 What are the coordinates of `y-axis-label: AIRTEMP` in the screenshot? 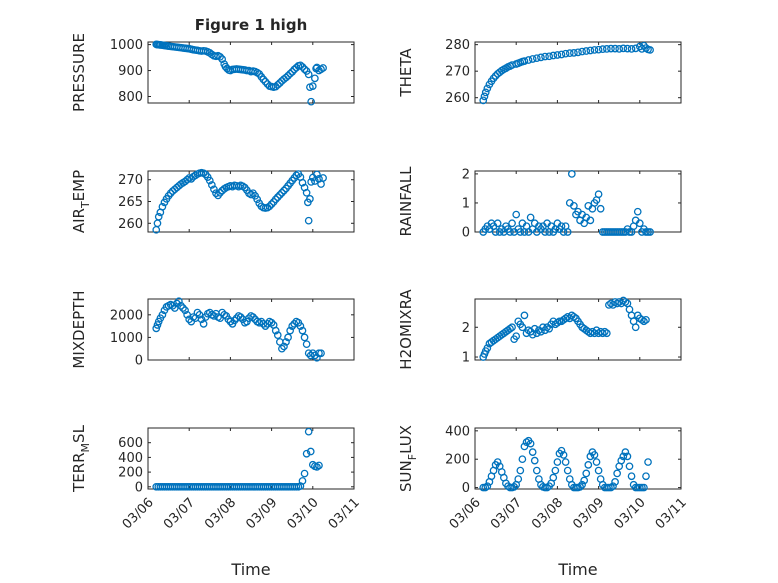 It's located at (81, 201).